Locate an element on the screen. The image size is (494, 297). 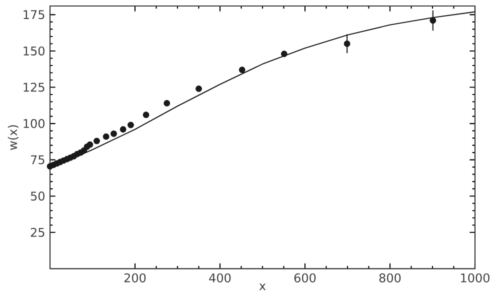
y-tick-label: 175 is located at coordinates (34, 15).